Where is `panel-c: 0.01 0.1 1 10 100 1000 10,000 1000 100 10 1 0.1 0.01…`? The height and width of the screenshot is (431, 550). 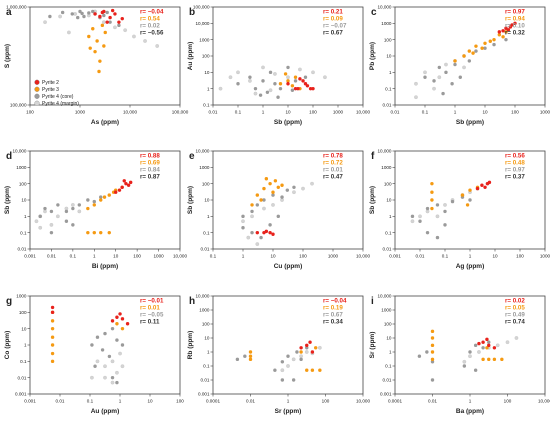 panel-c: 0.01 0.1 1 10 100 1000 10,000 1000 100 10 1 0.1 0.01… is located at coordinates (459, 65).